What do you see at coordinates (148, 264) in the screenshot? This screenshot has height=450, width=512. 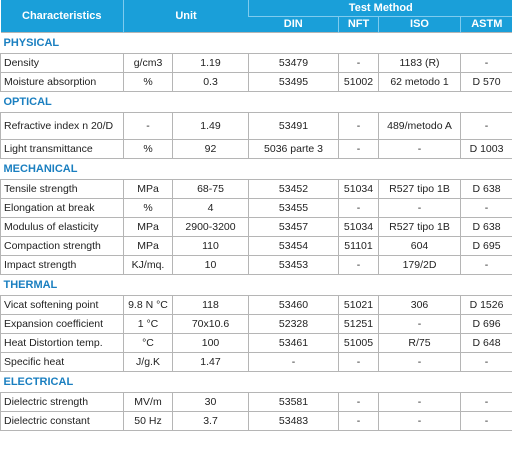 I see `cell: KJ/mq.` at bounding box center [148, 264].